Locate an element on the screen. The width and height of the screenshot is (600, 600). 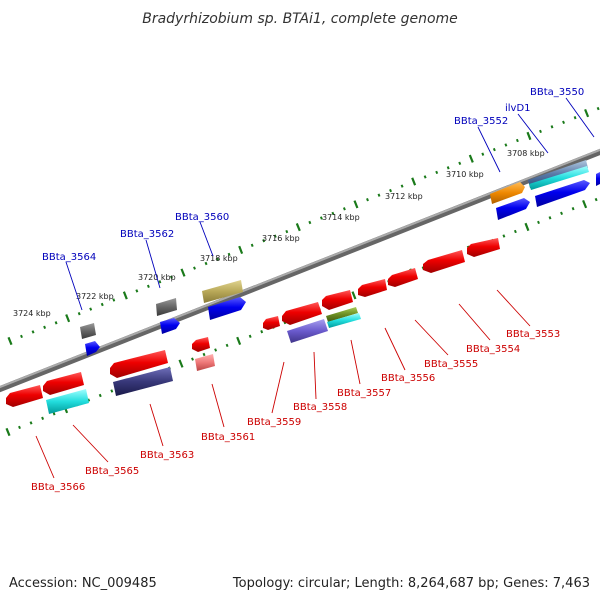
gene-label: BBta_3561 is located at coordinates (228, 437).